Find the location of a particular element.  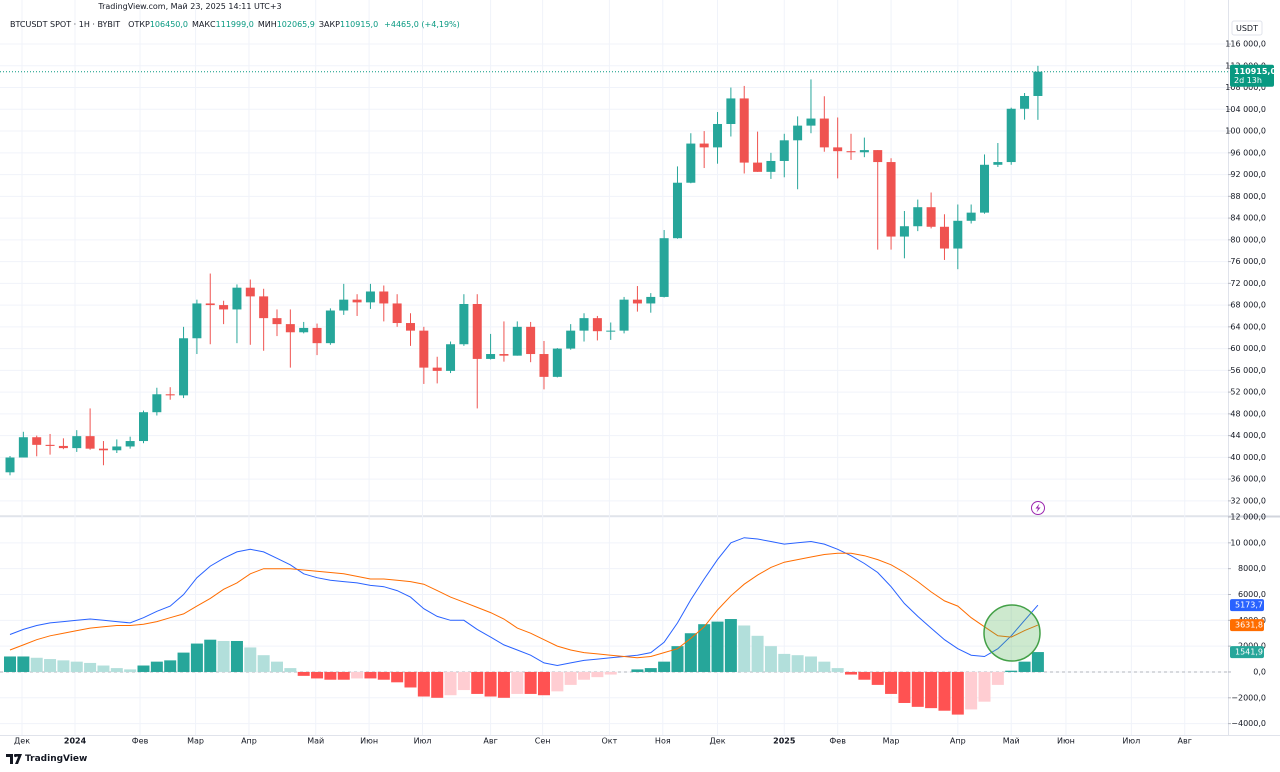

y-tick-label: 8000,0 is located at coordinates (1252, 568).